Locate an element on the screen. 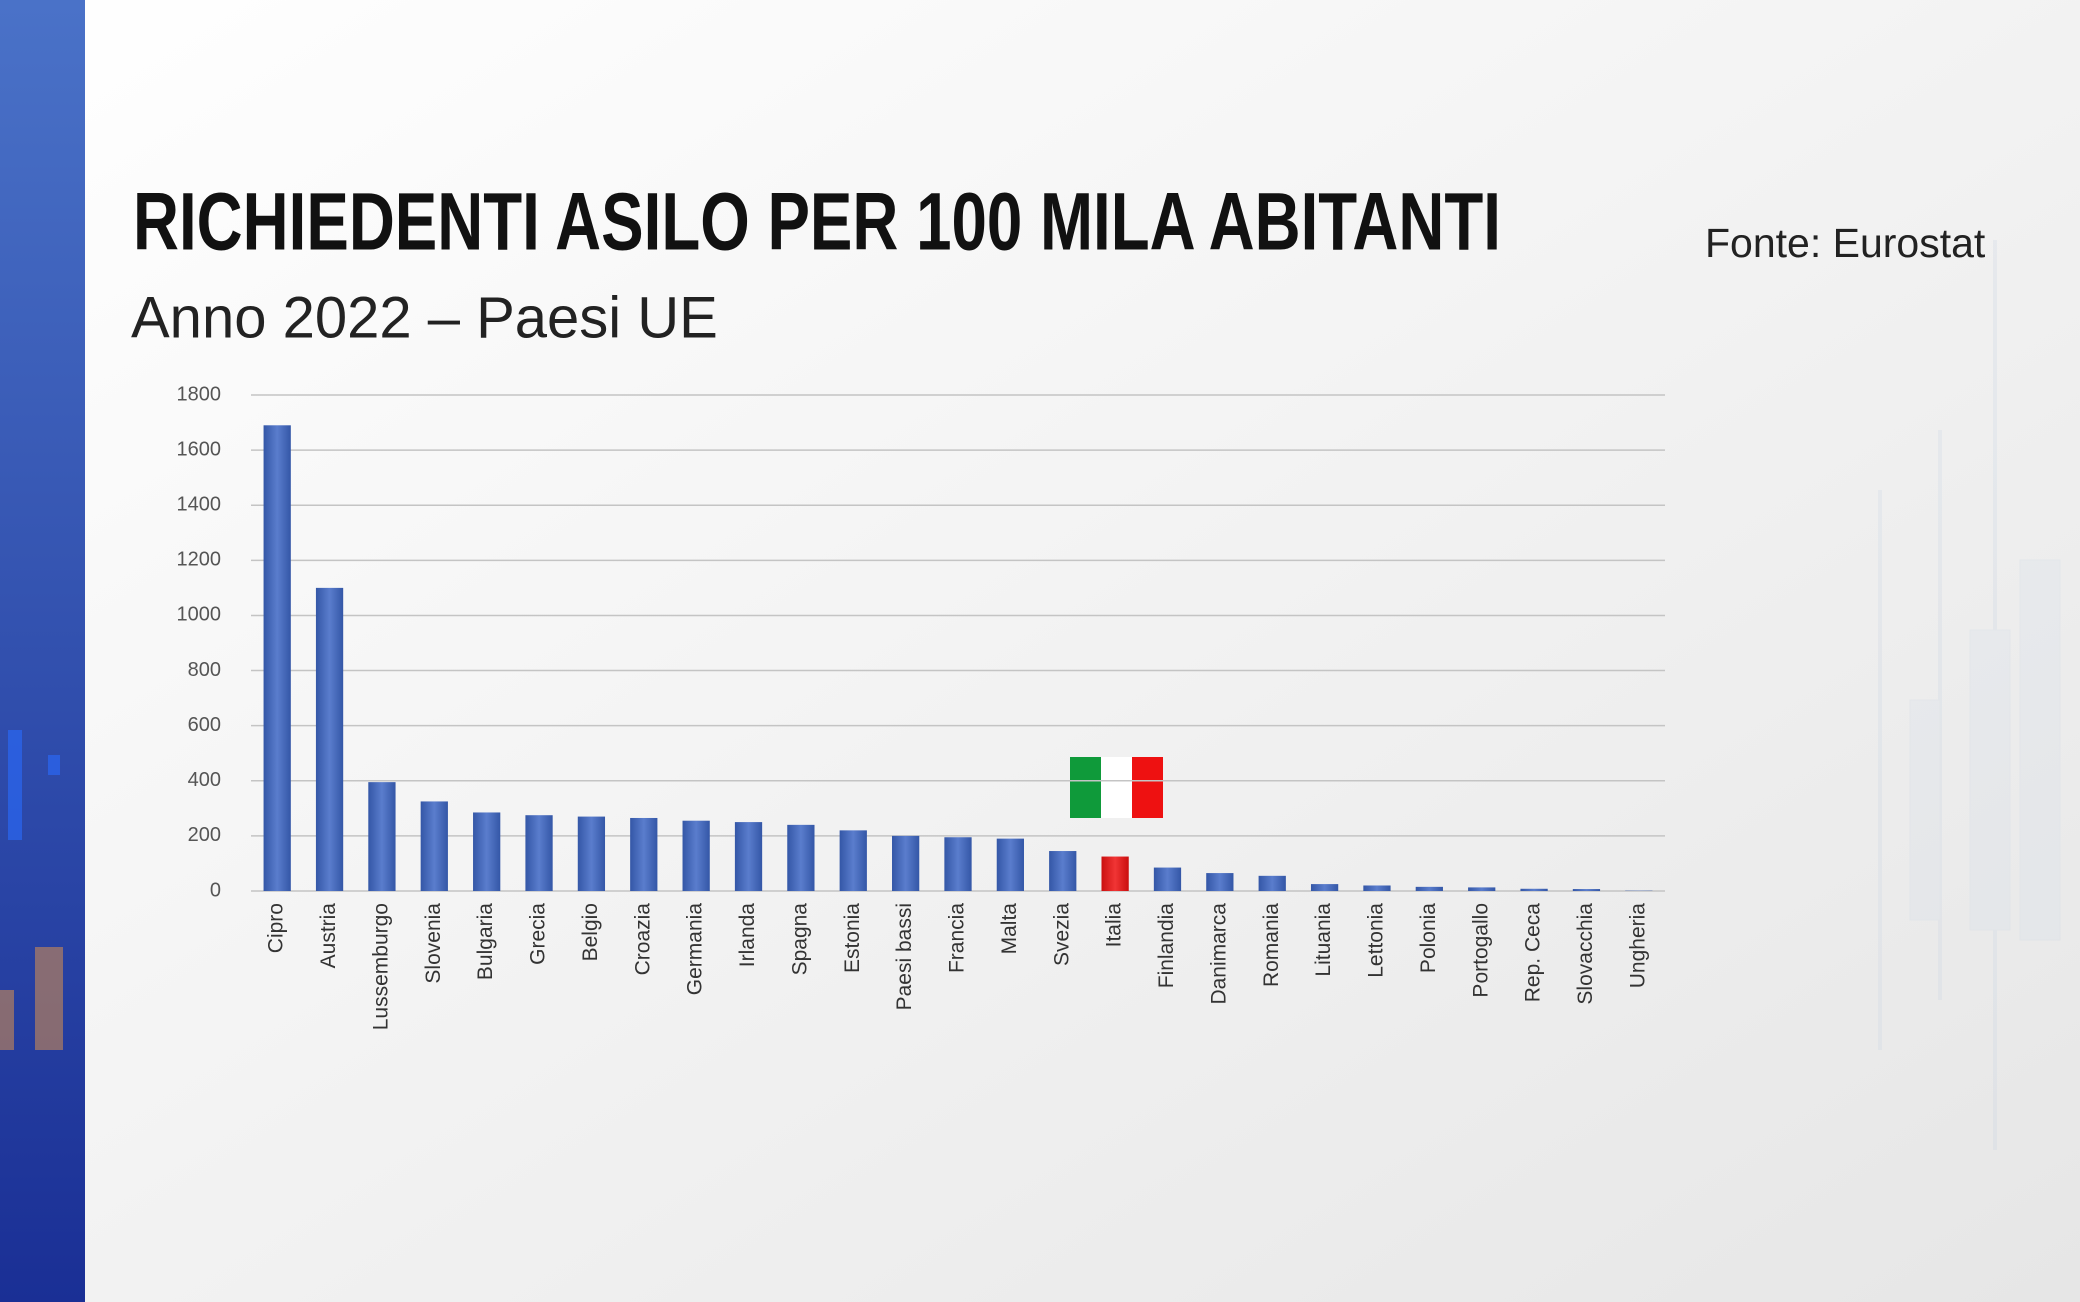 The height and width of the screenshot is (1302, 2080). side-decoration is located at coordinates (31, 890).